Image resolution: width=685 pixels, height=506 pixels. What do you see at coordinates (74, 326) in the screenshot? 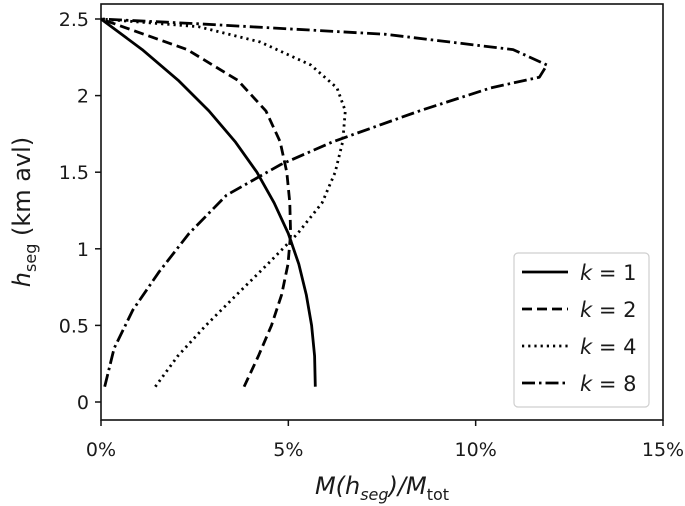
I see `y-tick-label: 0.5` at bounding box center [74, 326].